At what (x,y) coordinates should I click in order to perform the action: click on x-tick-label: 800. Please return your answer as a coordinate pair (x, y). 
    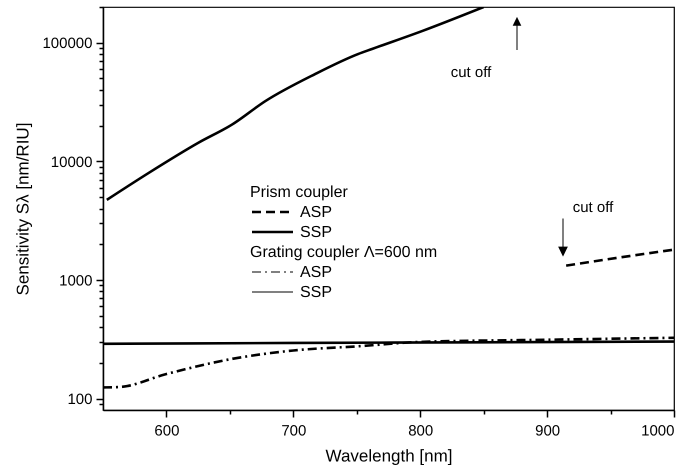
    Looking at the image, I should click on (421, 431).